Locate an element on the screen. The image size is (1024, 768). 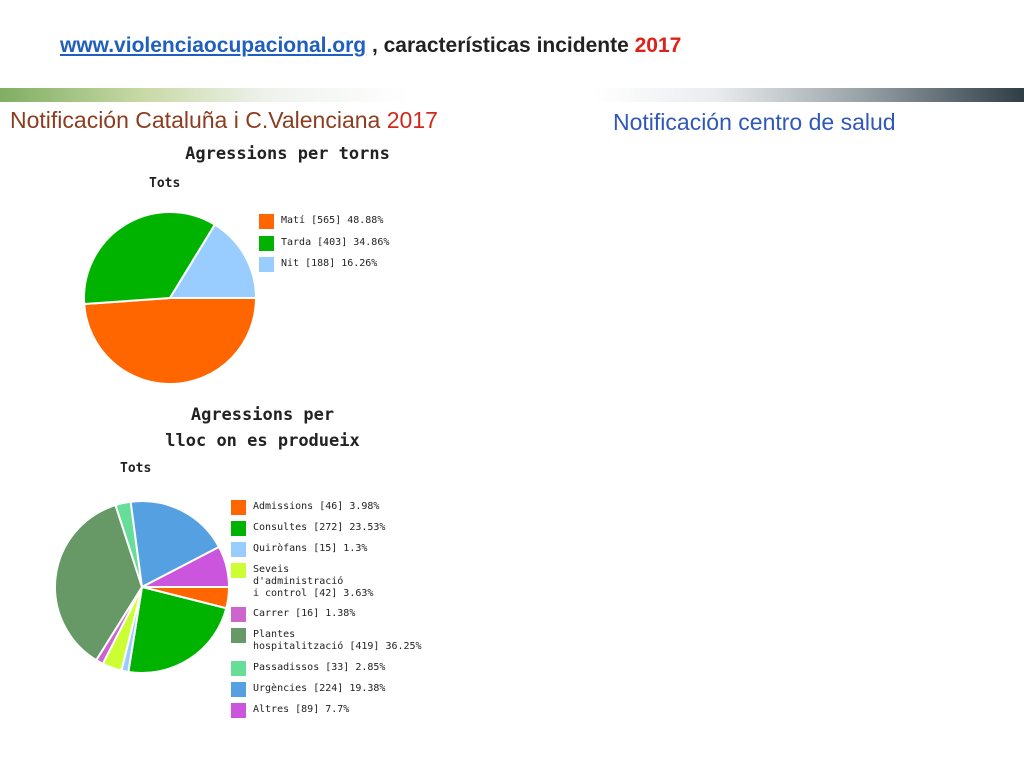
chart2-legend-item-0: Admissions [46] 3.98% is located at coordinates (305, 507).